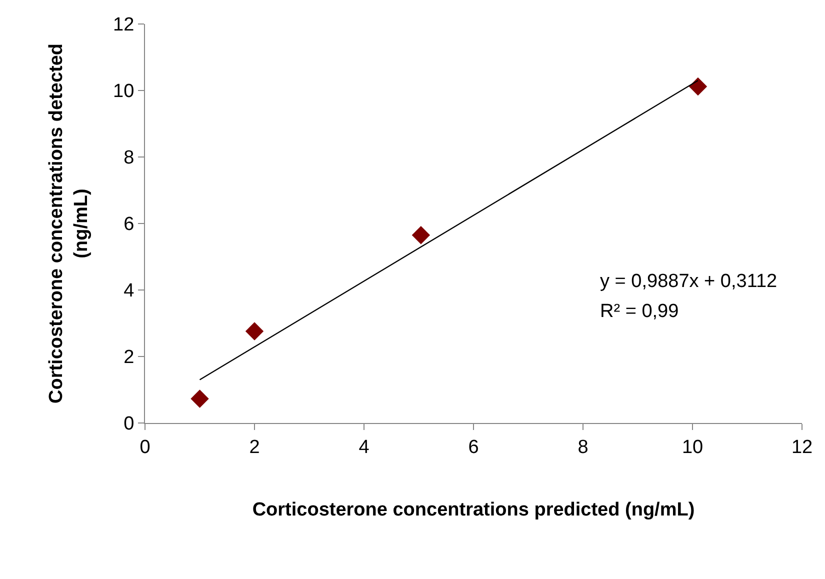 The height and width of the screenshot is (579, 825). I want to click on y-axis-title: Corticosterone concentrations detected (ng/mL), so click(69, 223).